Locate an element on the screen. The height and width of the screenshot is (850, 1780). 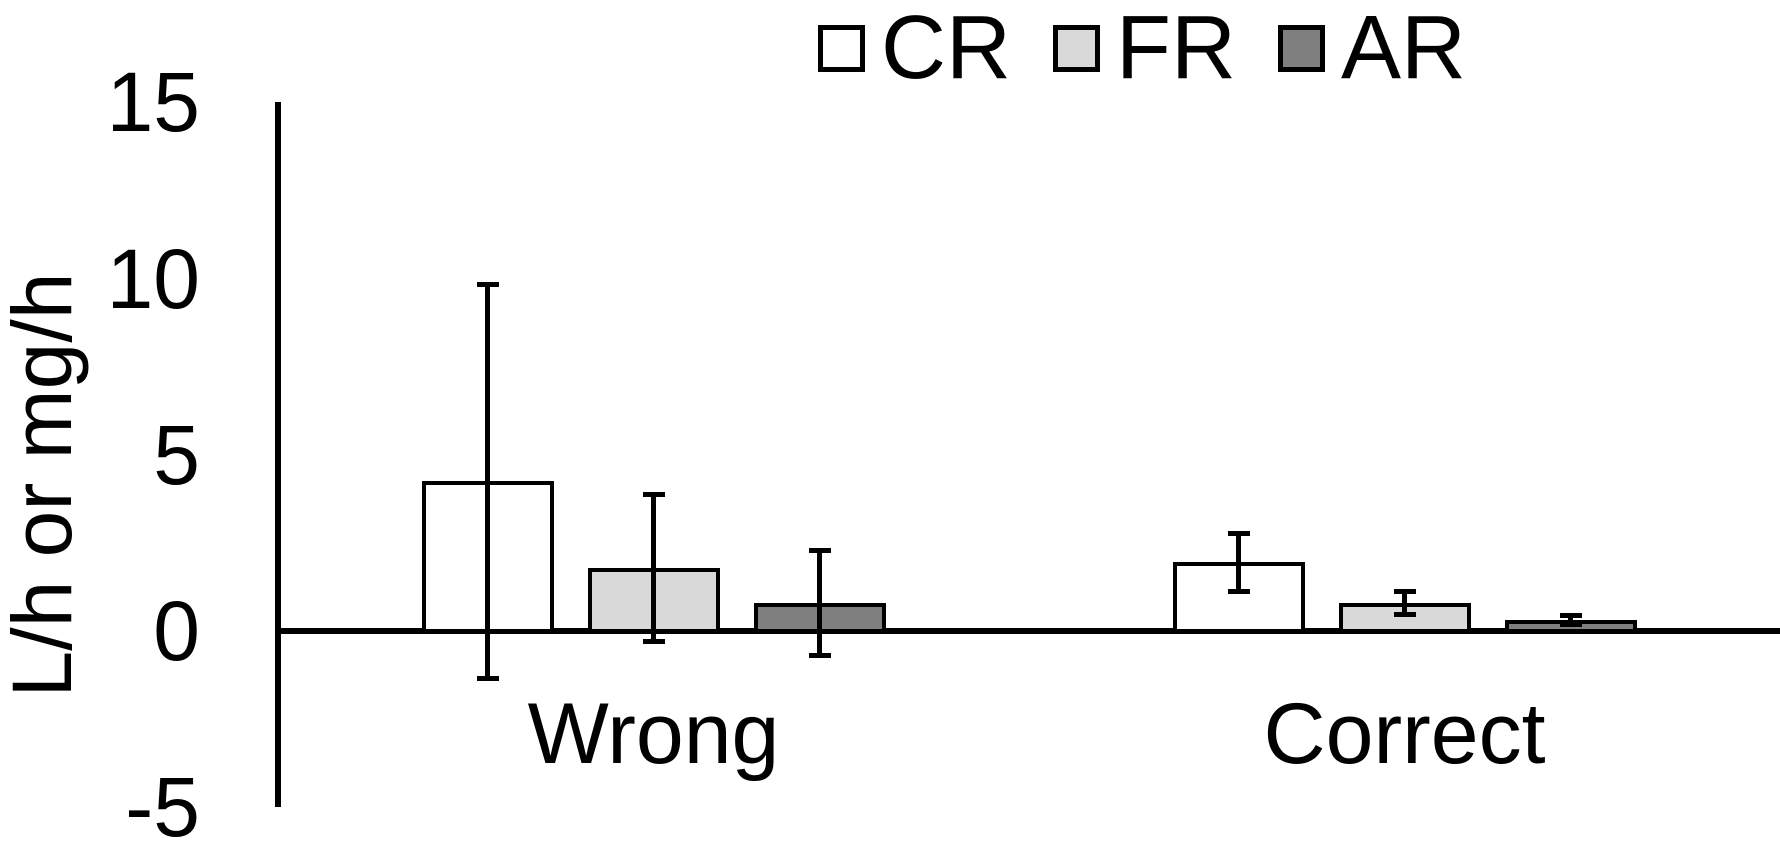
legend-item-cr: CR is located at coordinates (914, 48).